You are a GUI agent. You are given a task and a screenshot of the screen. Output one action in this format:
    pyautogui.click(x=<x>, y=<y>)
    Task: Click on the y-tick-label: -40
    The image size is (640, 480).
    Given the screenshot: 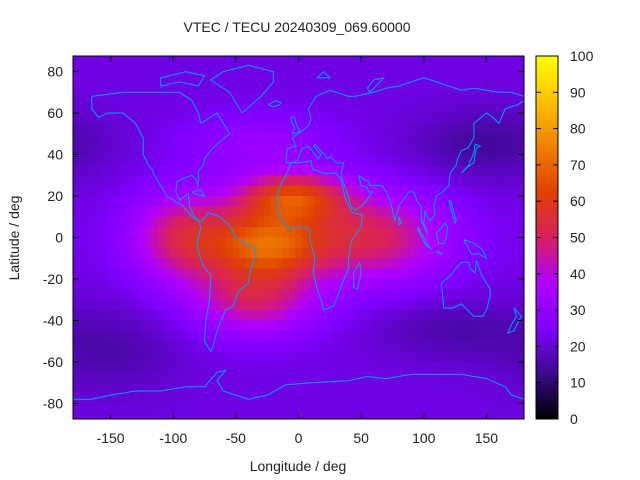 What is the action you would take?
    pyautogui.click(x=53, y=320)
    